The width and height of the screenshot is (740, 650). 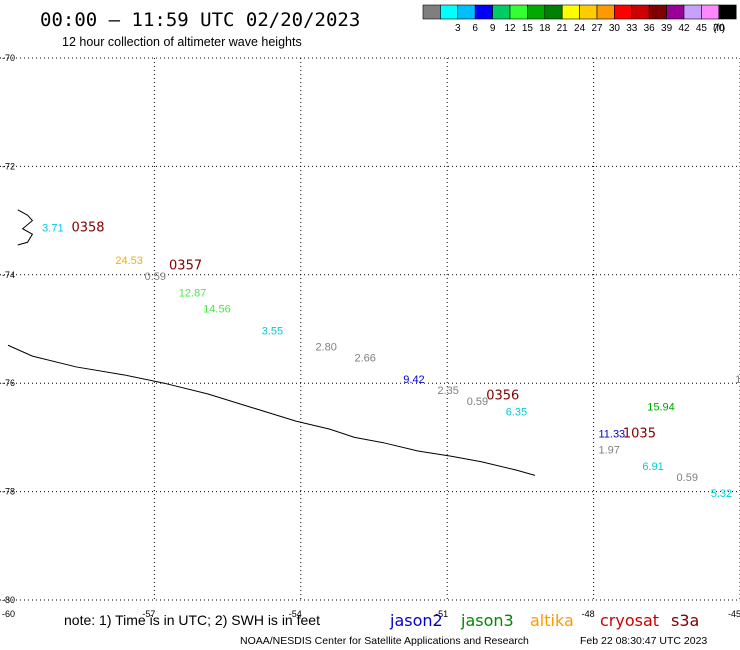 What do you see at coordinates (295, 614) in the screenshot?
I see `x-tick-label: -54` at bounding box center [295, 614].